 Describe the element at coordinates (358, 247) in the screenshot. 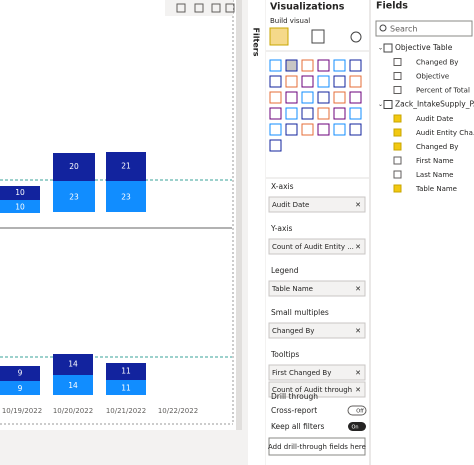

I see `well-remove: ✕` at that location.